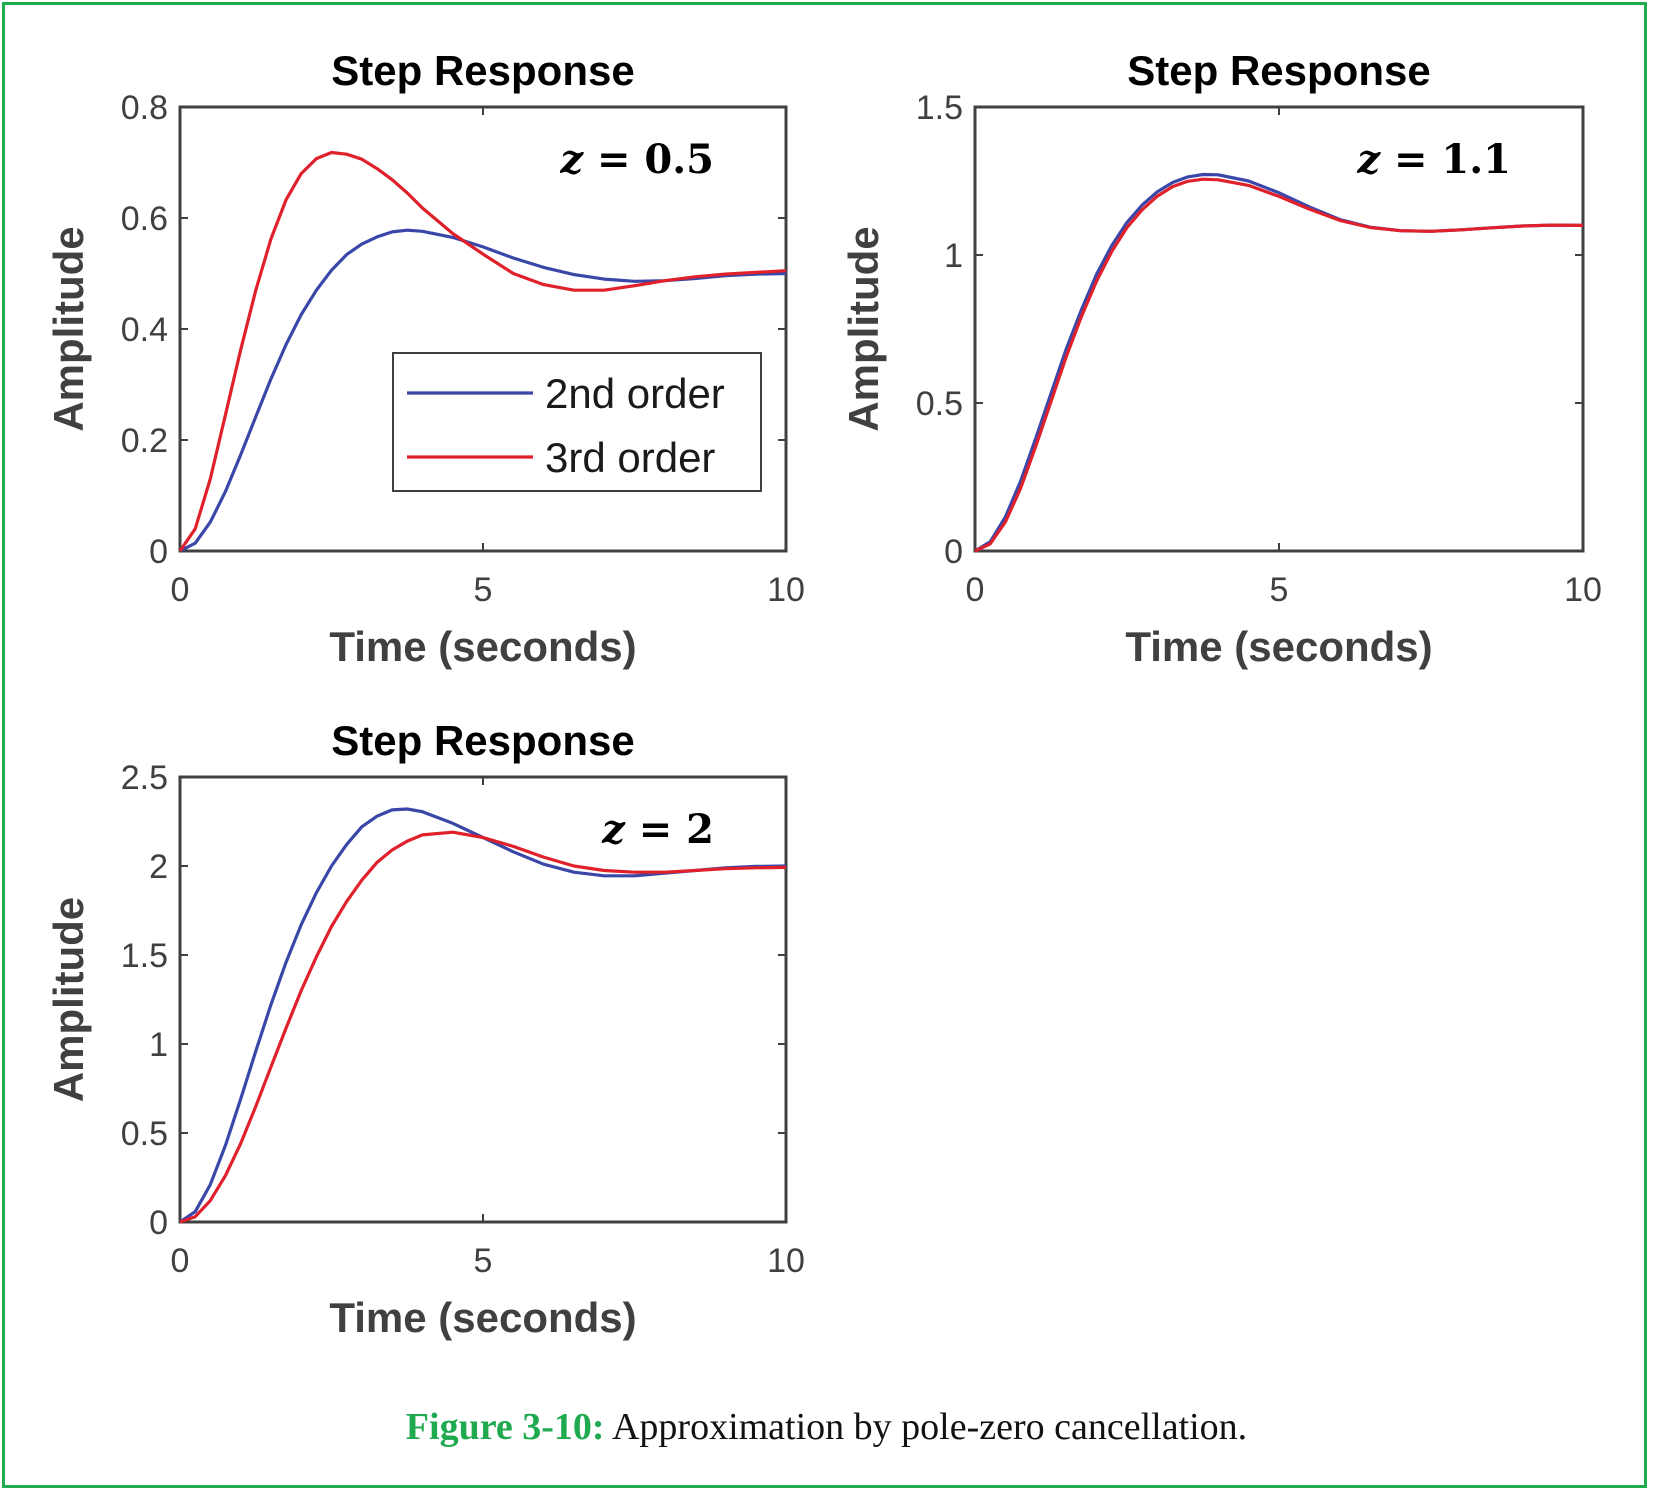 This screenshot has width=1653, height=1494. What do you see at coordinates (144, 778) in the screenshot?
I see `y-tick-label: 2.5` at bounding box center [144, 778].